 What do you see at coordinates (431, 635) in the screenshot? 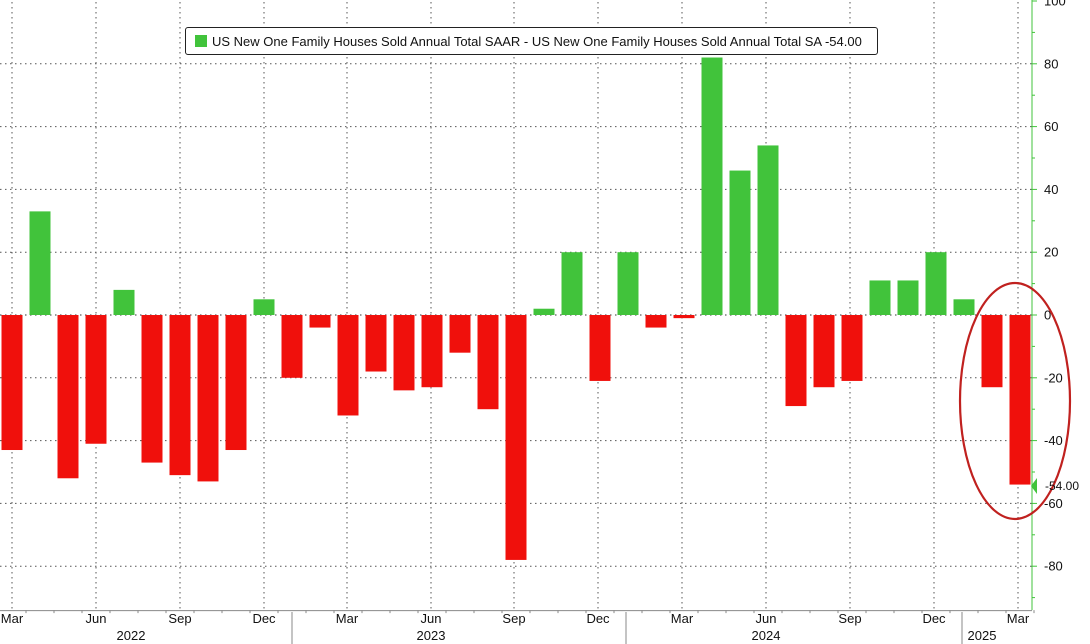
I see `x-year-label: 2023` at bounding box center [431, 635].